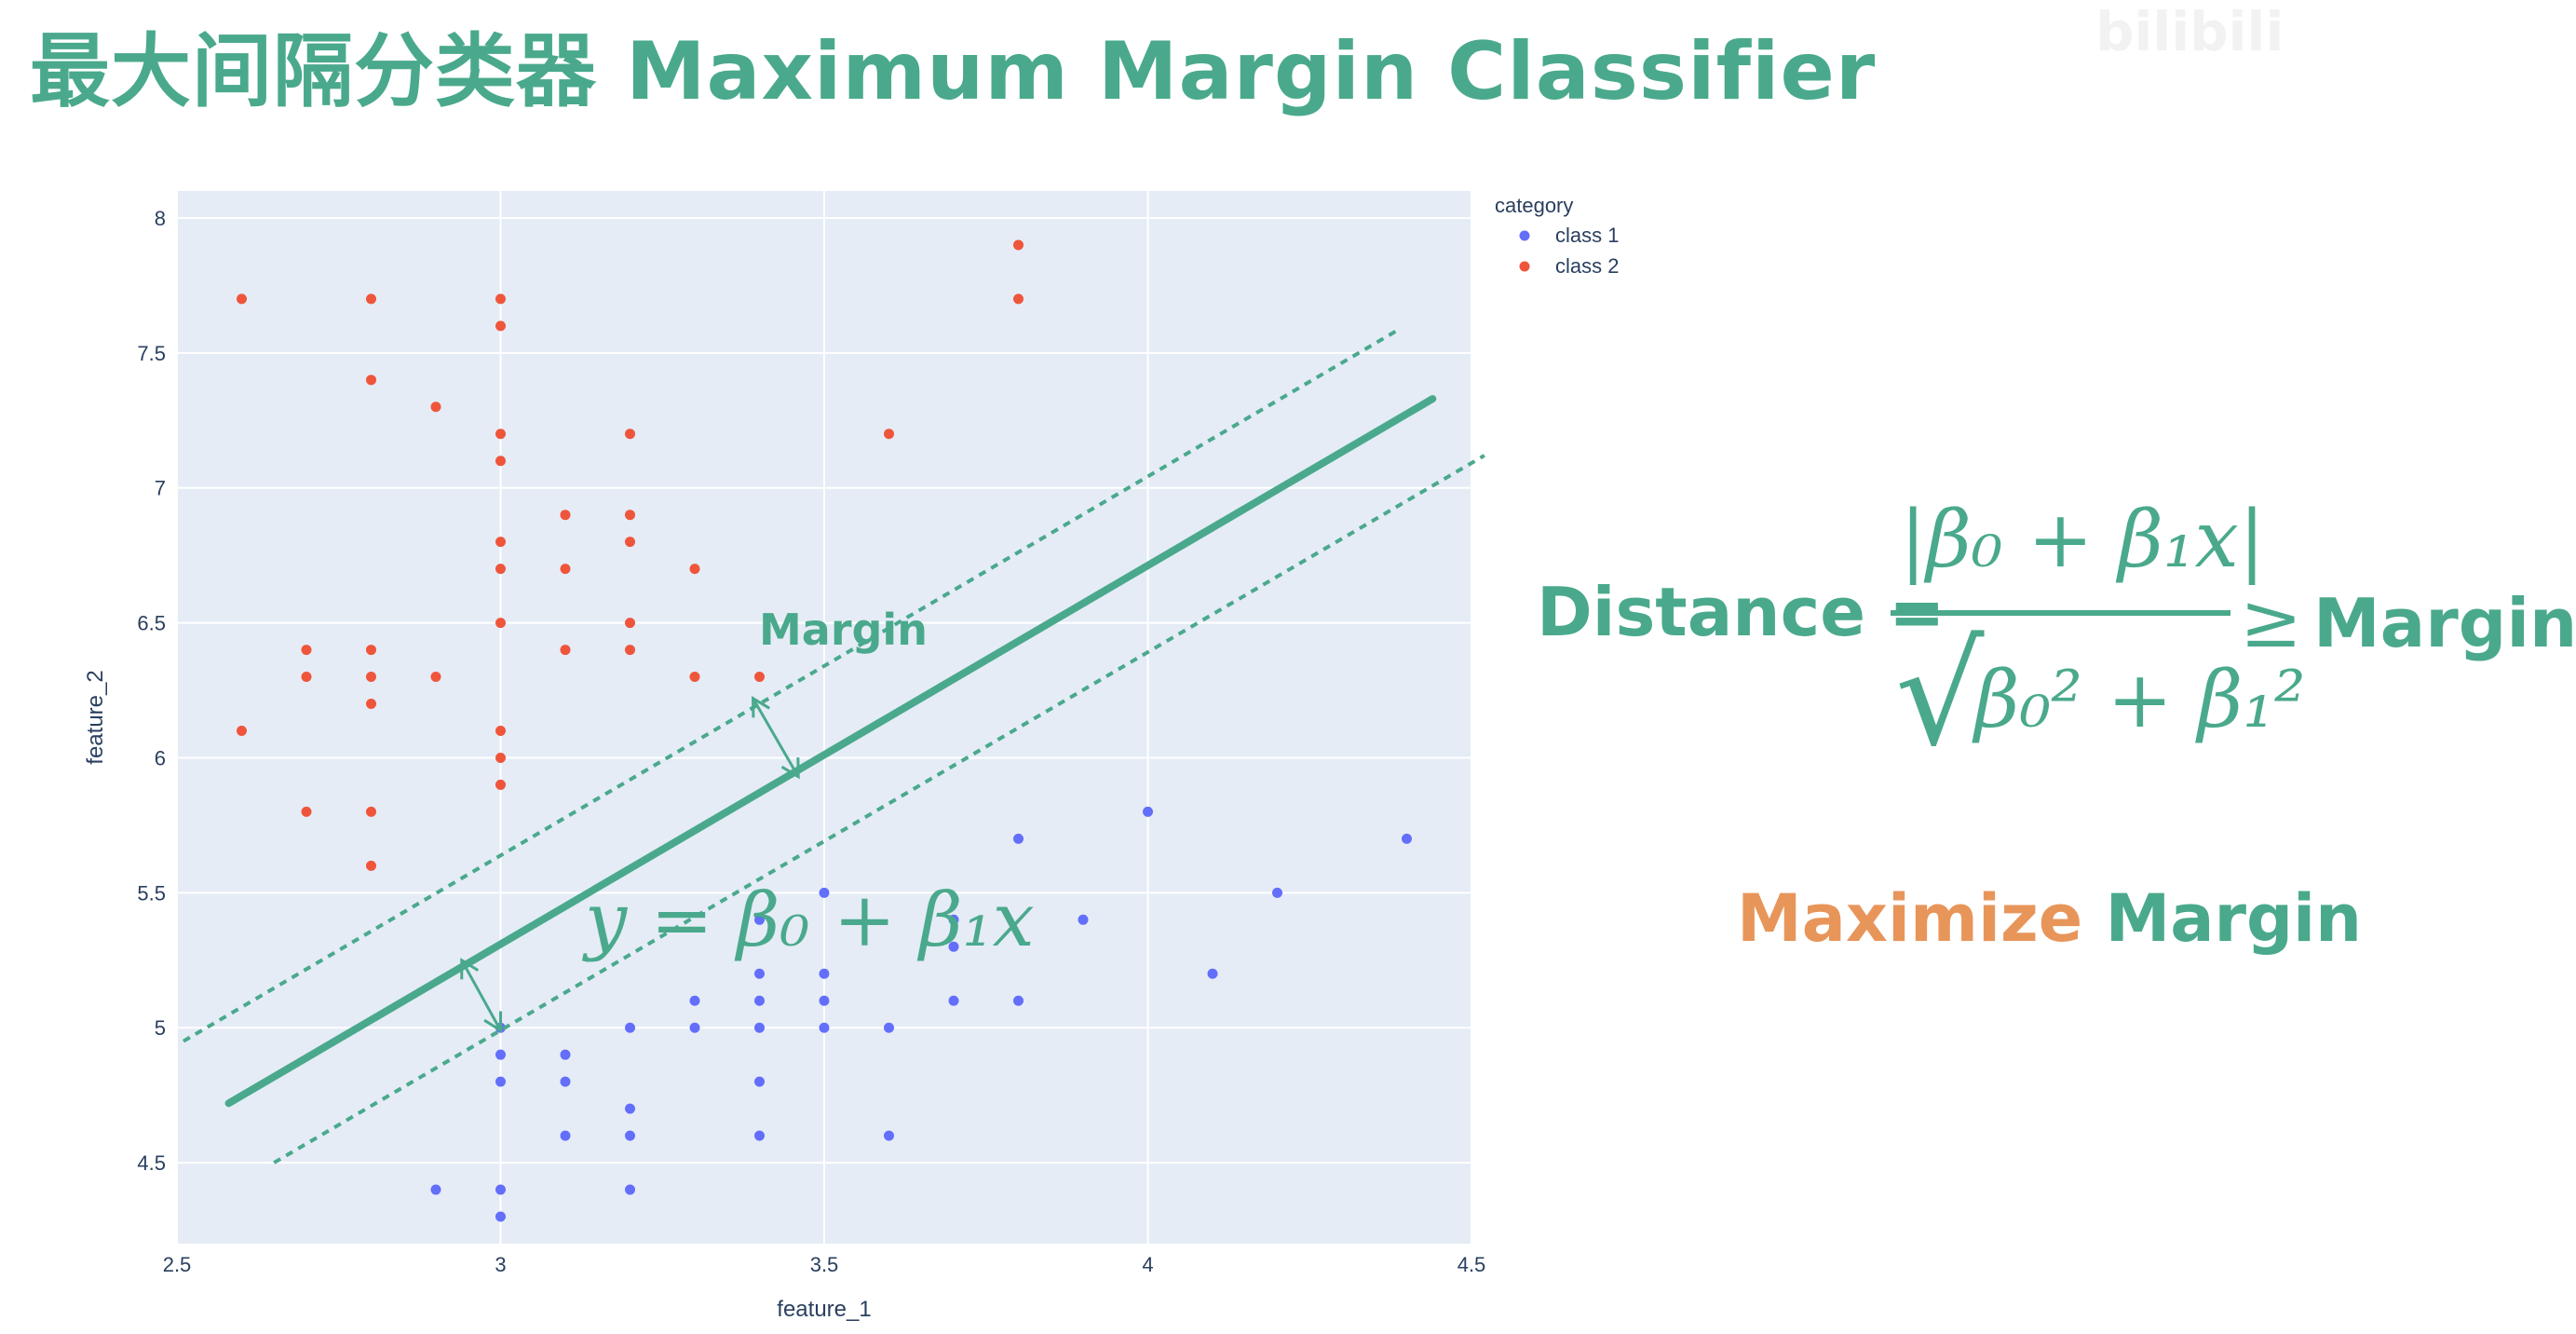 Image resolution: width=2576 pixels, height=1334 pixels. What do you see at coordinates (1910, 918) in the screenshot?
I see `tagline-maximize: Maximize` at bounding box center [1910, 918].